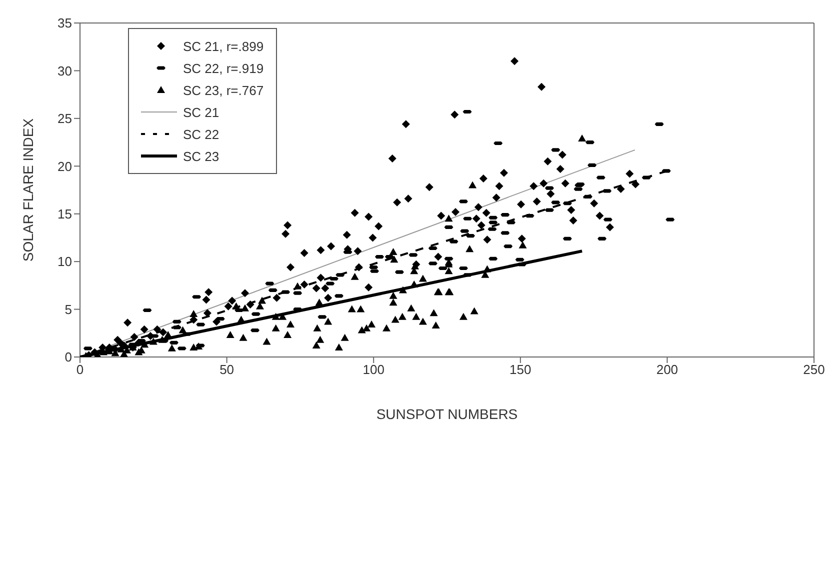 The image size is (839, 581). I want to click on legend-label: SC 22, r=.919, so click(223, 68).